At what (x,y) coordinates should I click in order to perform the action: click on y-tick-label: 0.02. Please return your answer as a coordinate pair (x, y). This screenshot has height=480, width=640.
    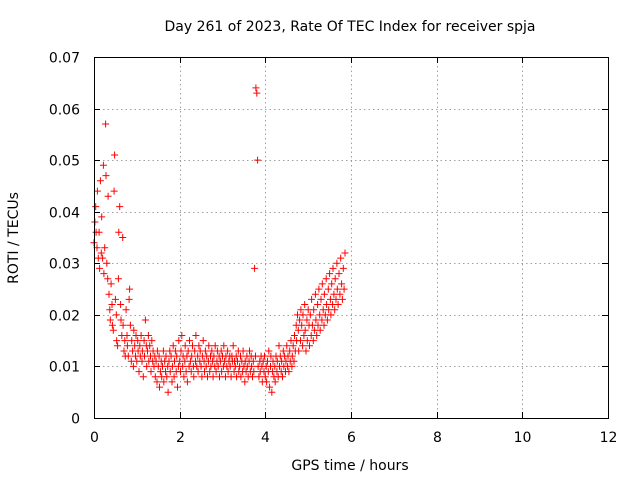
    Looking at the image, I should click on (64, 317).